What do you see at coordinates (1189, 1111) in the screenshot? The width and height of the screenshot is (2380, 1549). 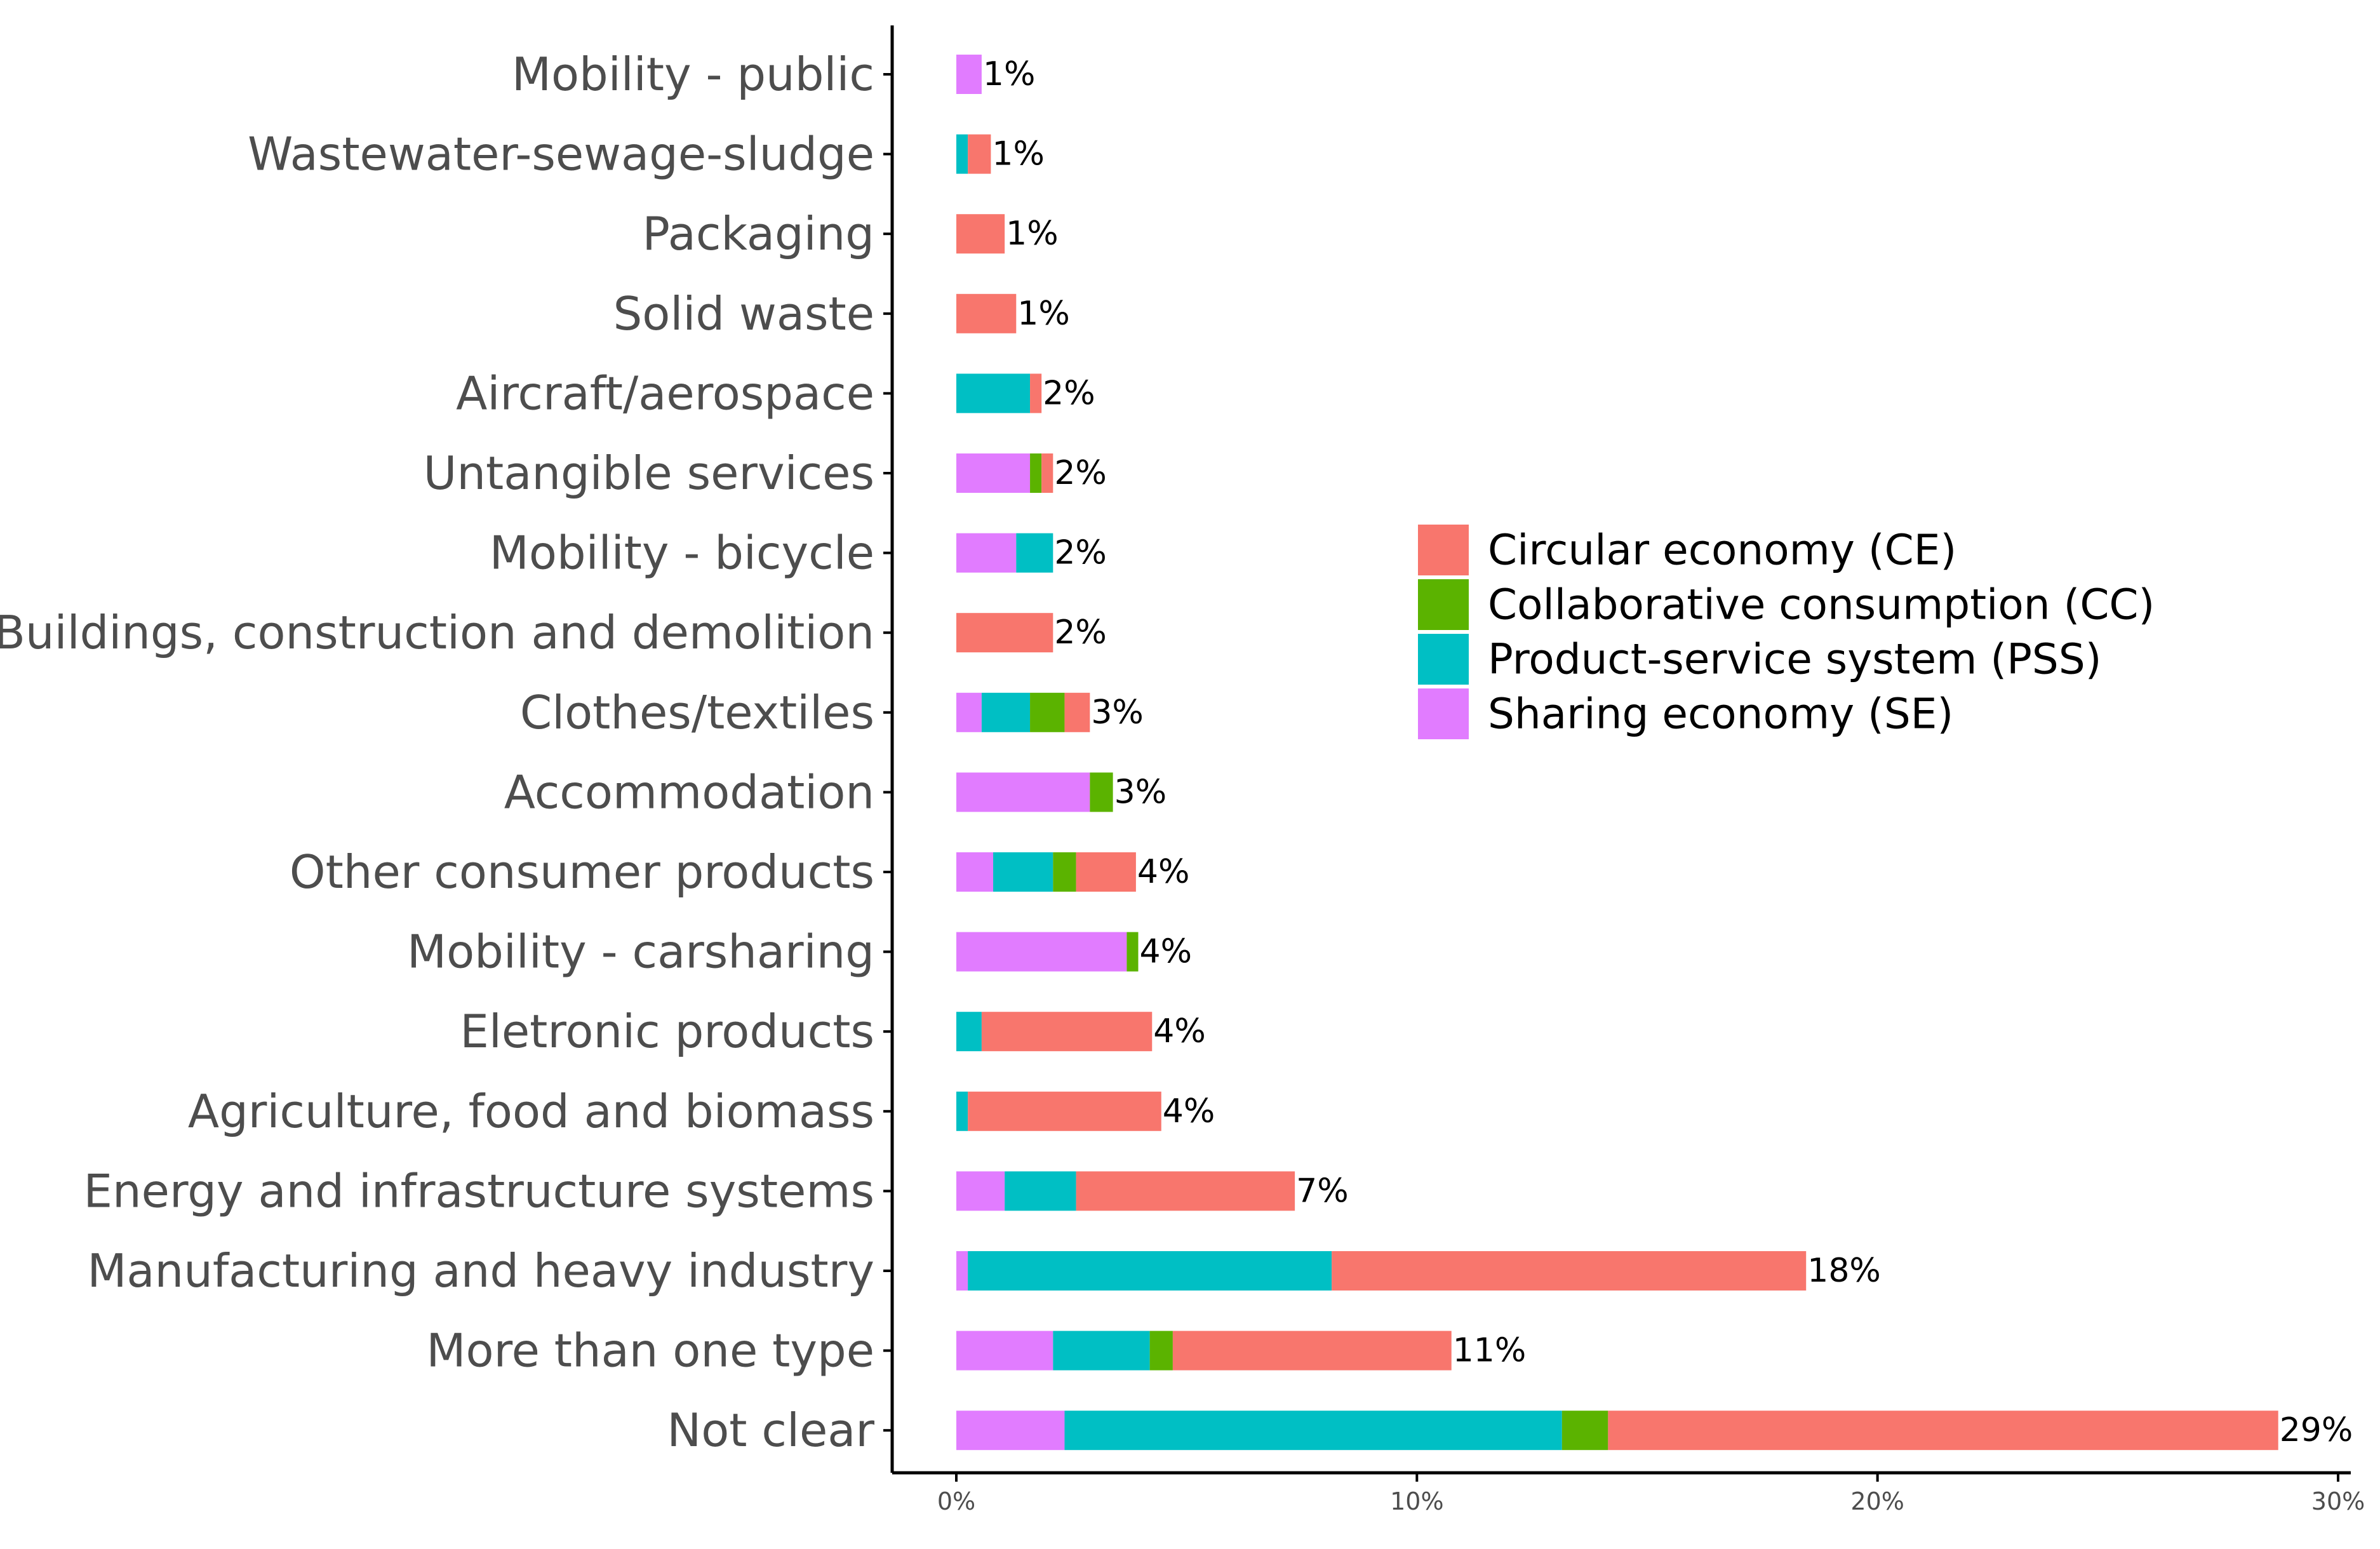 I see `data-label-agriculture-food-and-biomass: 4%` at bounding box center [1189, 1111].